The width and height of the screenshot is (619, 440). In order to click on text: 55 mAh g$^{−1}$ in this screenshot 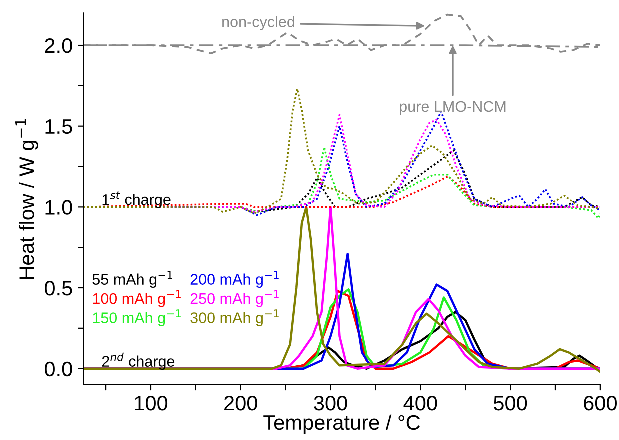, I will do `click(132, 279)`.